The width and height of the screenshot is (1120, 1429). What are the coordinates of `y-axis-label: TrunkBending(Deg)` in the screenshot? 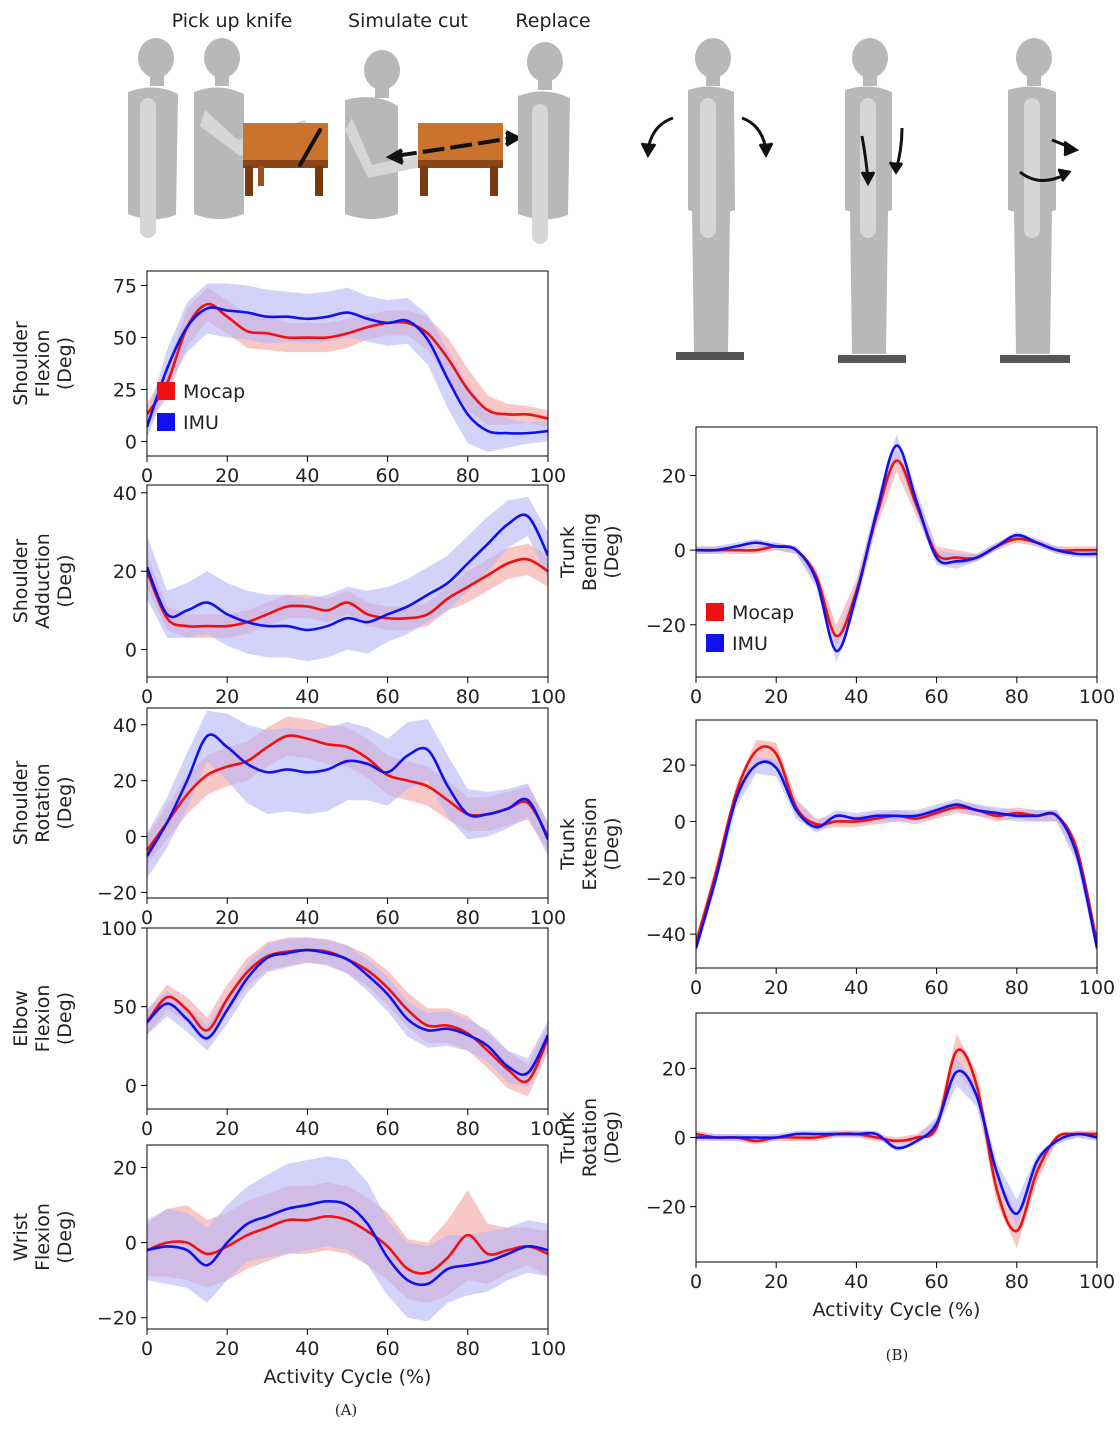 It's located at (590, 552).